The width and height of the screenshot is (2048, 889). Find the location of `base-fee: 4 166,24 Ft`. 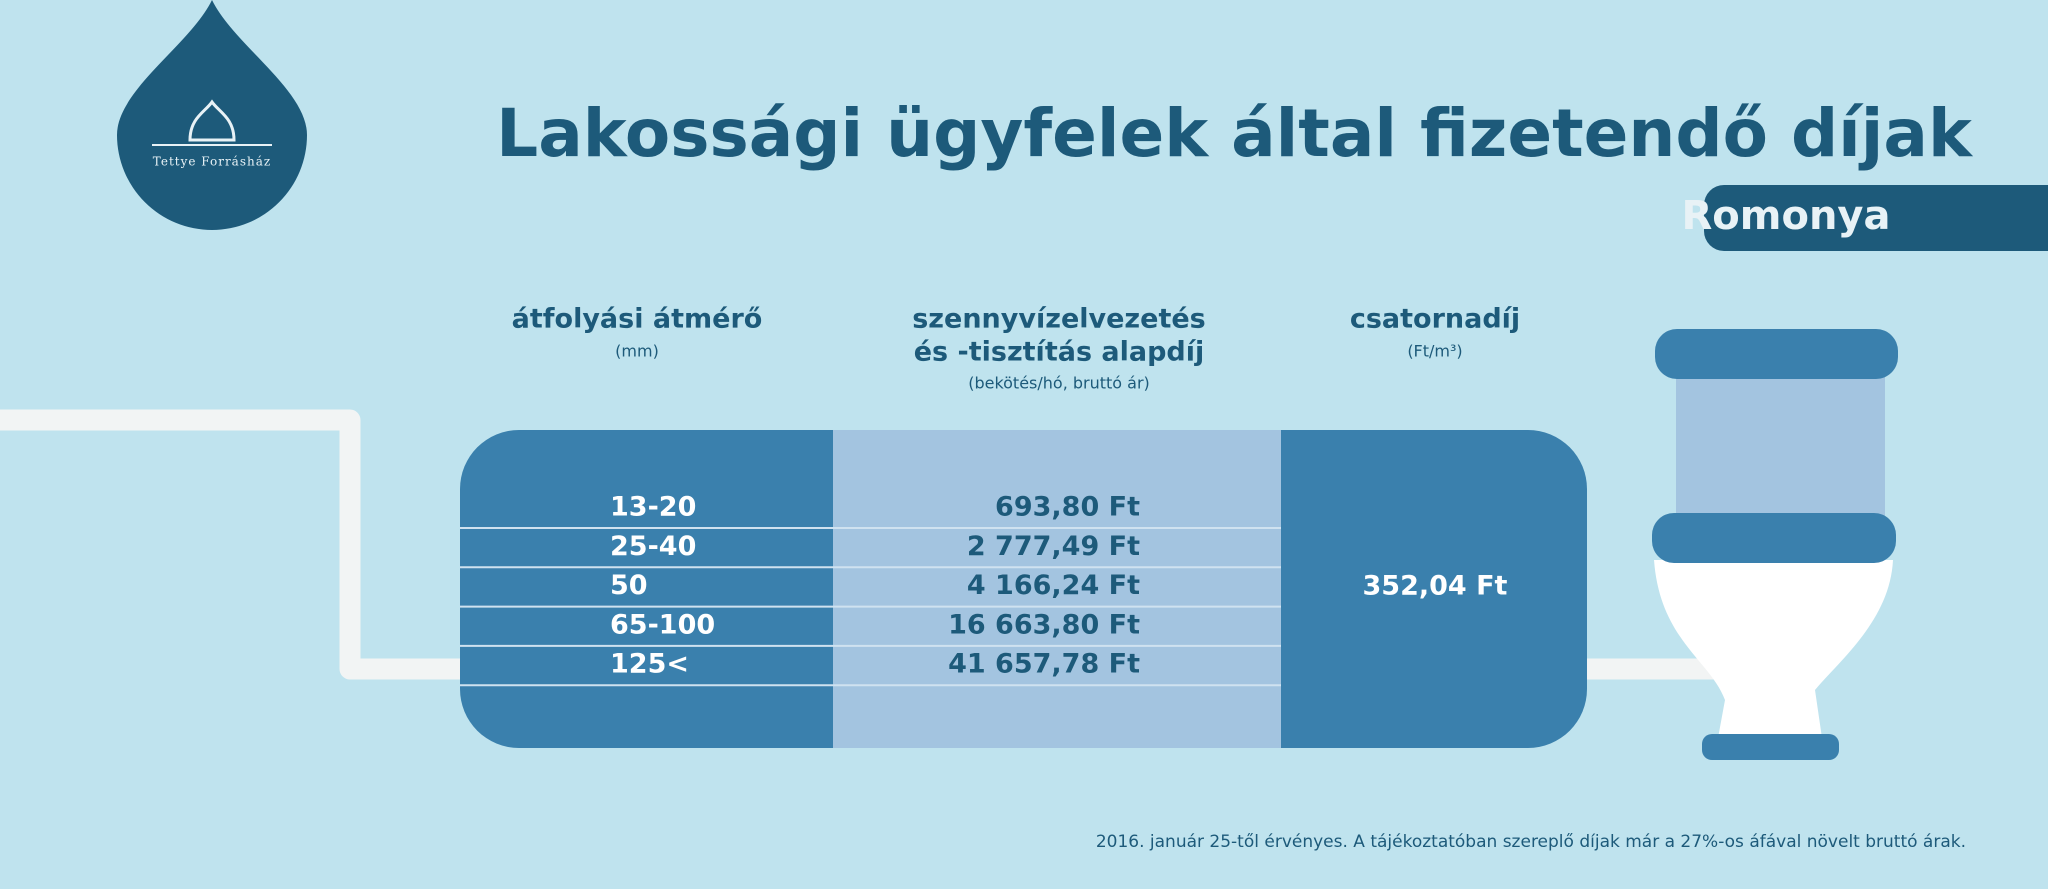

base-fee: 4 166,24 Ft is located at coordinates (1053, 585).